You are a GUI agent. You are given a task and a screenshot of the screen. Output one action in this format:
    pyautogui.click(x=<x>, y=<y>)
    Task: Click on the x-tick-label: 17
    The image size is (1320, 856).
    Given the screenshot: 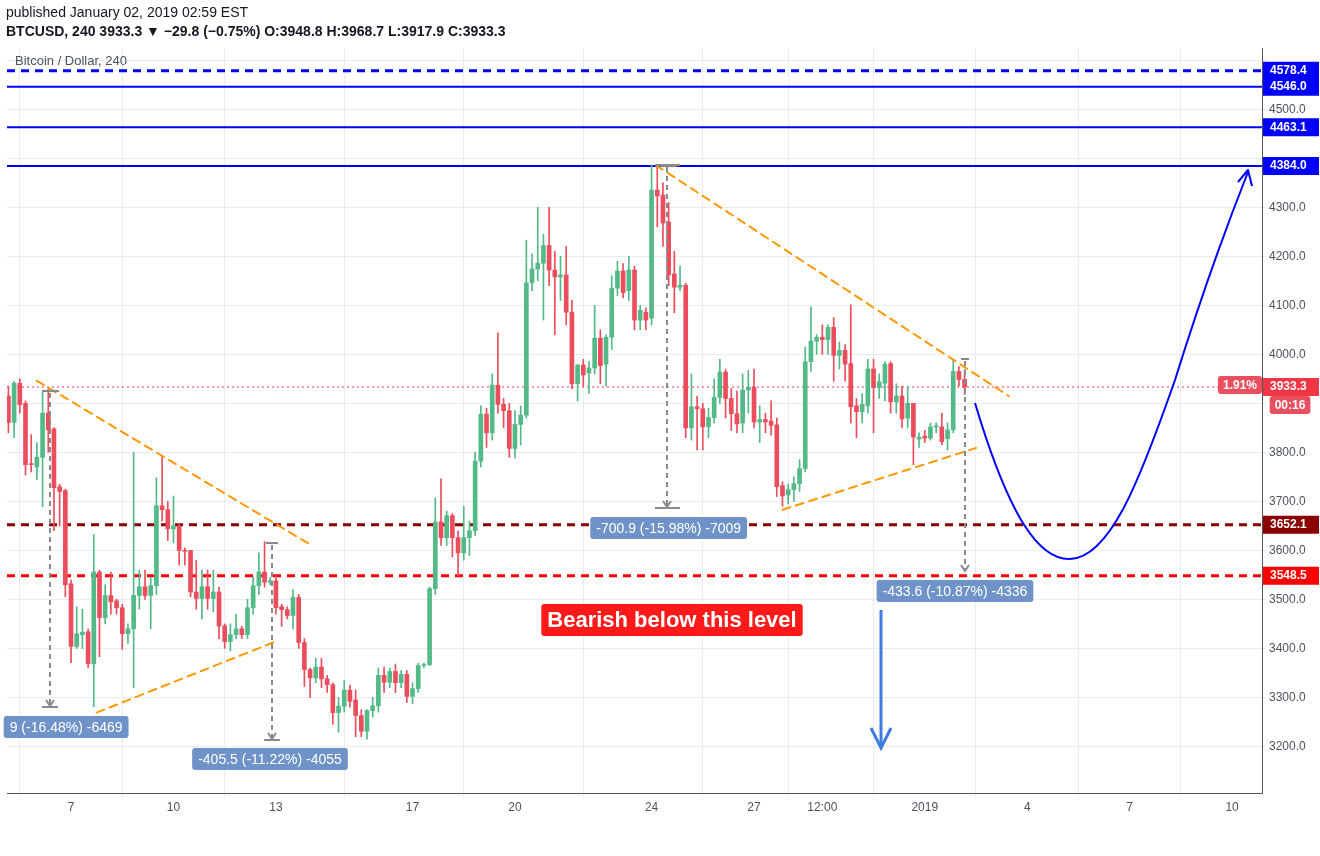 What is the action you would take?
    pyautogui.click(x=412, y=806)
    